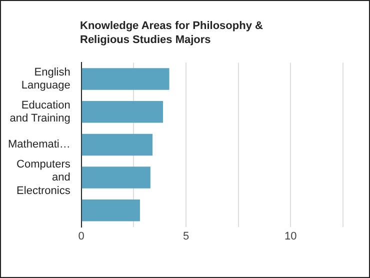 Image resolution: width=370 pixels, height=278 pixels. What do you see at coordinates (45, 79) in the screenshot?
I see `y-tick-label: English Language` at bounding box center [45, 79].